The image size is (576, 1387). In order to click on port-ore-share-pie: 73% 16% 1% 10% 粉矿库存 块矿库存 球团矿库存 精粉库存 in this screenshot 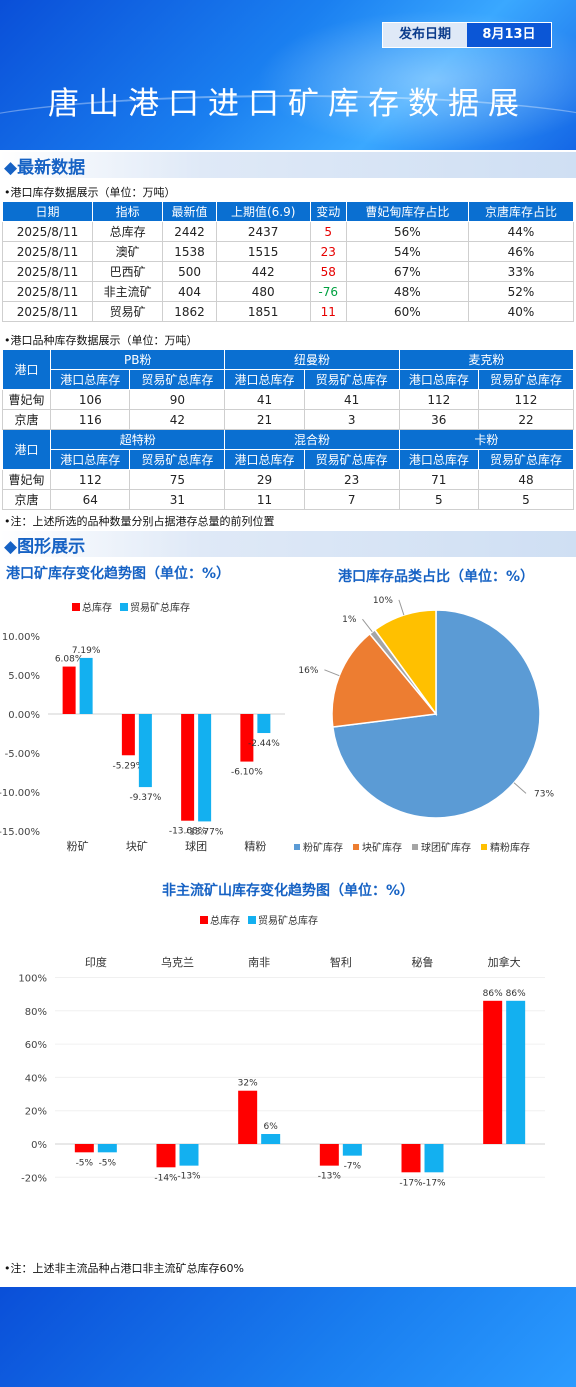, I will do `click(424, 725)`.